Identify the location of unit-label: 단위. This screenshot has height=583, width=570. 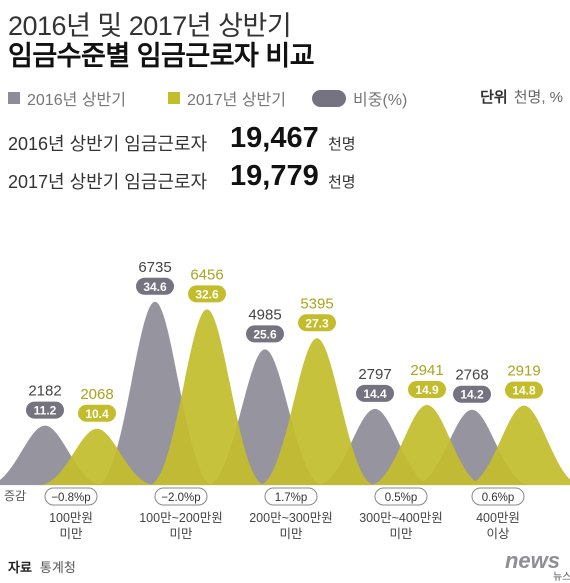
(494, 97).